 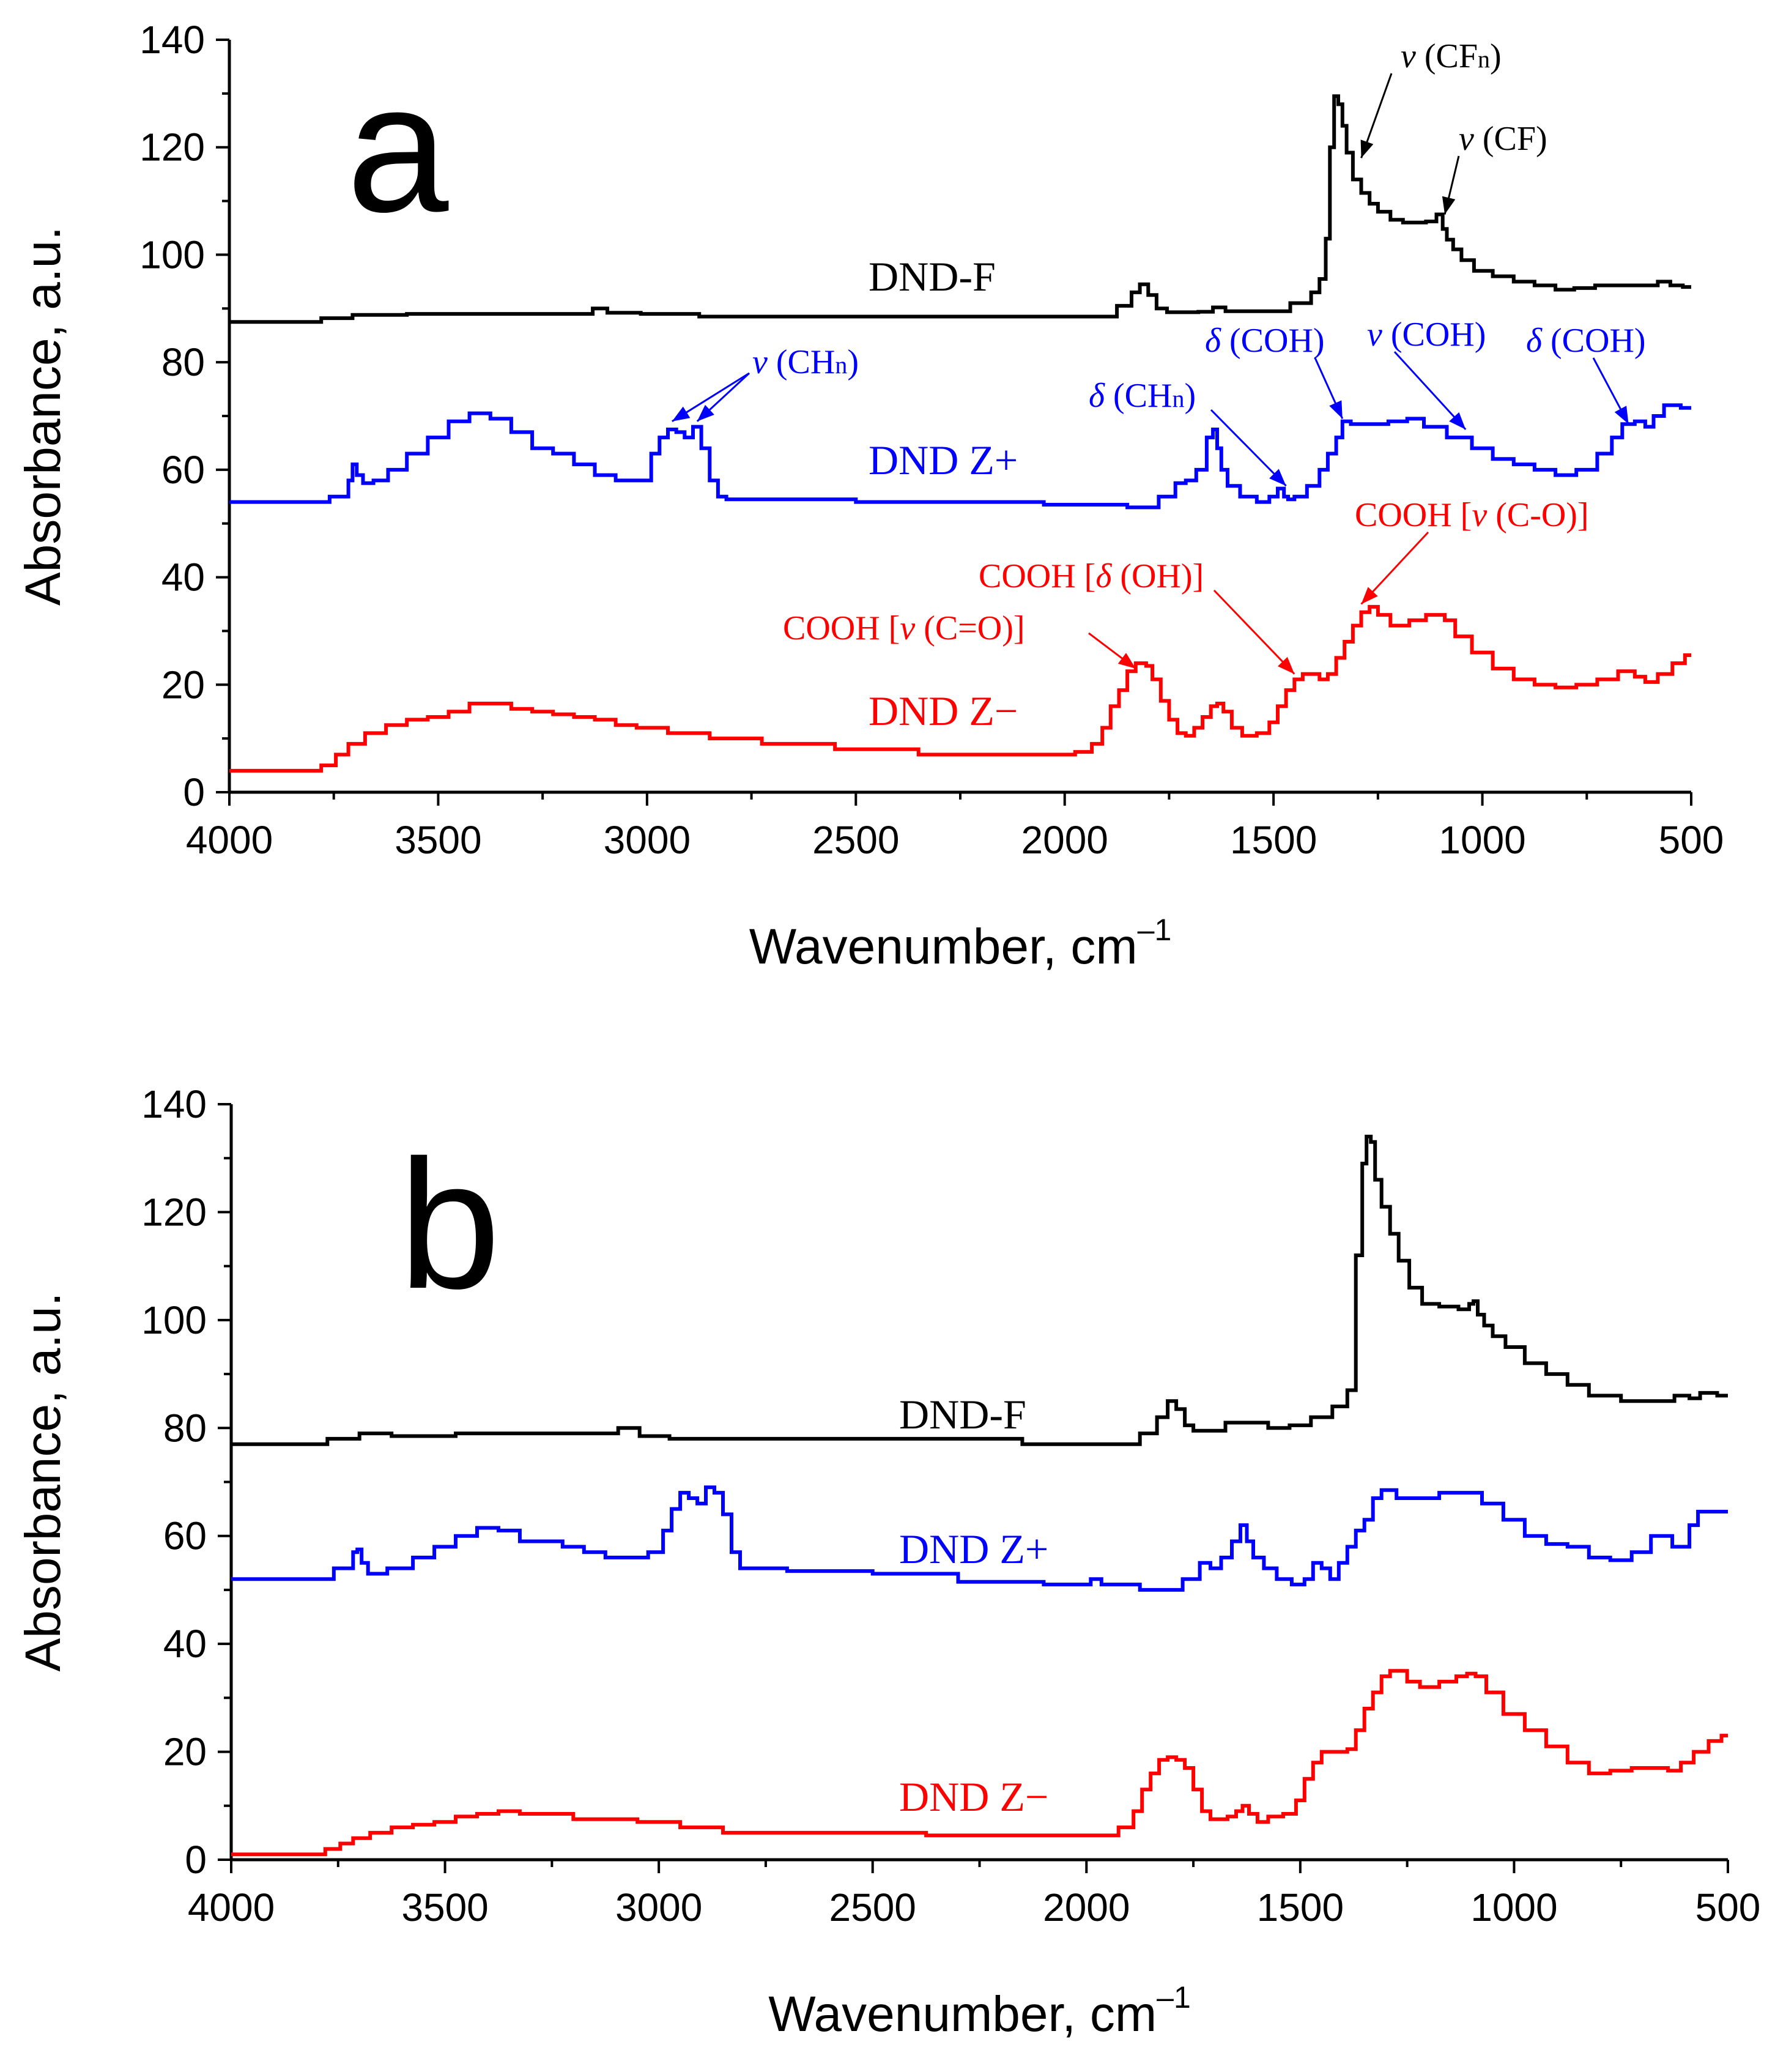 I want to click on annotation-label: COOH [δ (OH)], so click(x=1091, y=576).